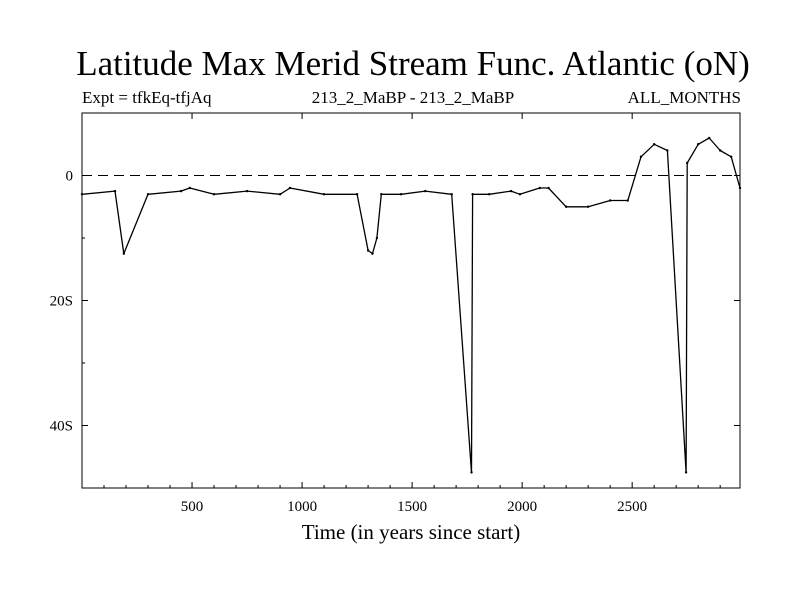 The image size is (800, 600). I want to click on y-tick-label-1: 20S, so click(61, 302).